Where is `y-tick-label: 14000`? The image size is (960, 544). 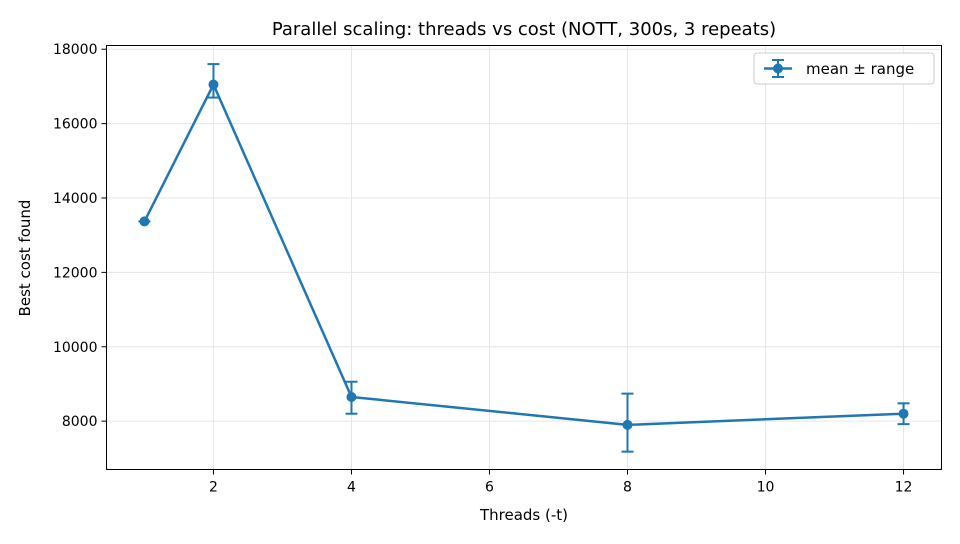
y-tick-label: 14000 is located at coordinates (75, 199).